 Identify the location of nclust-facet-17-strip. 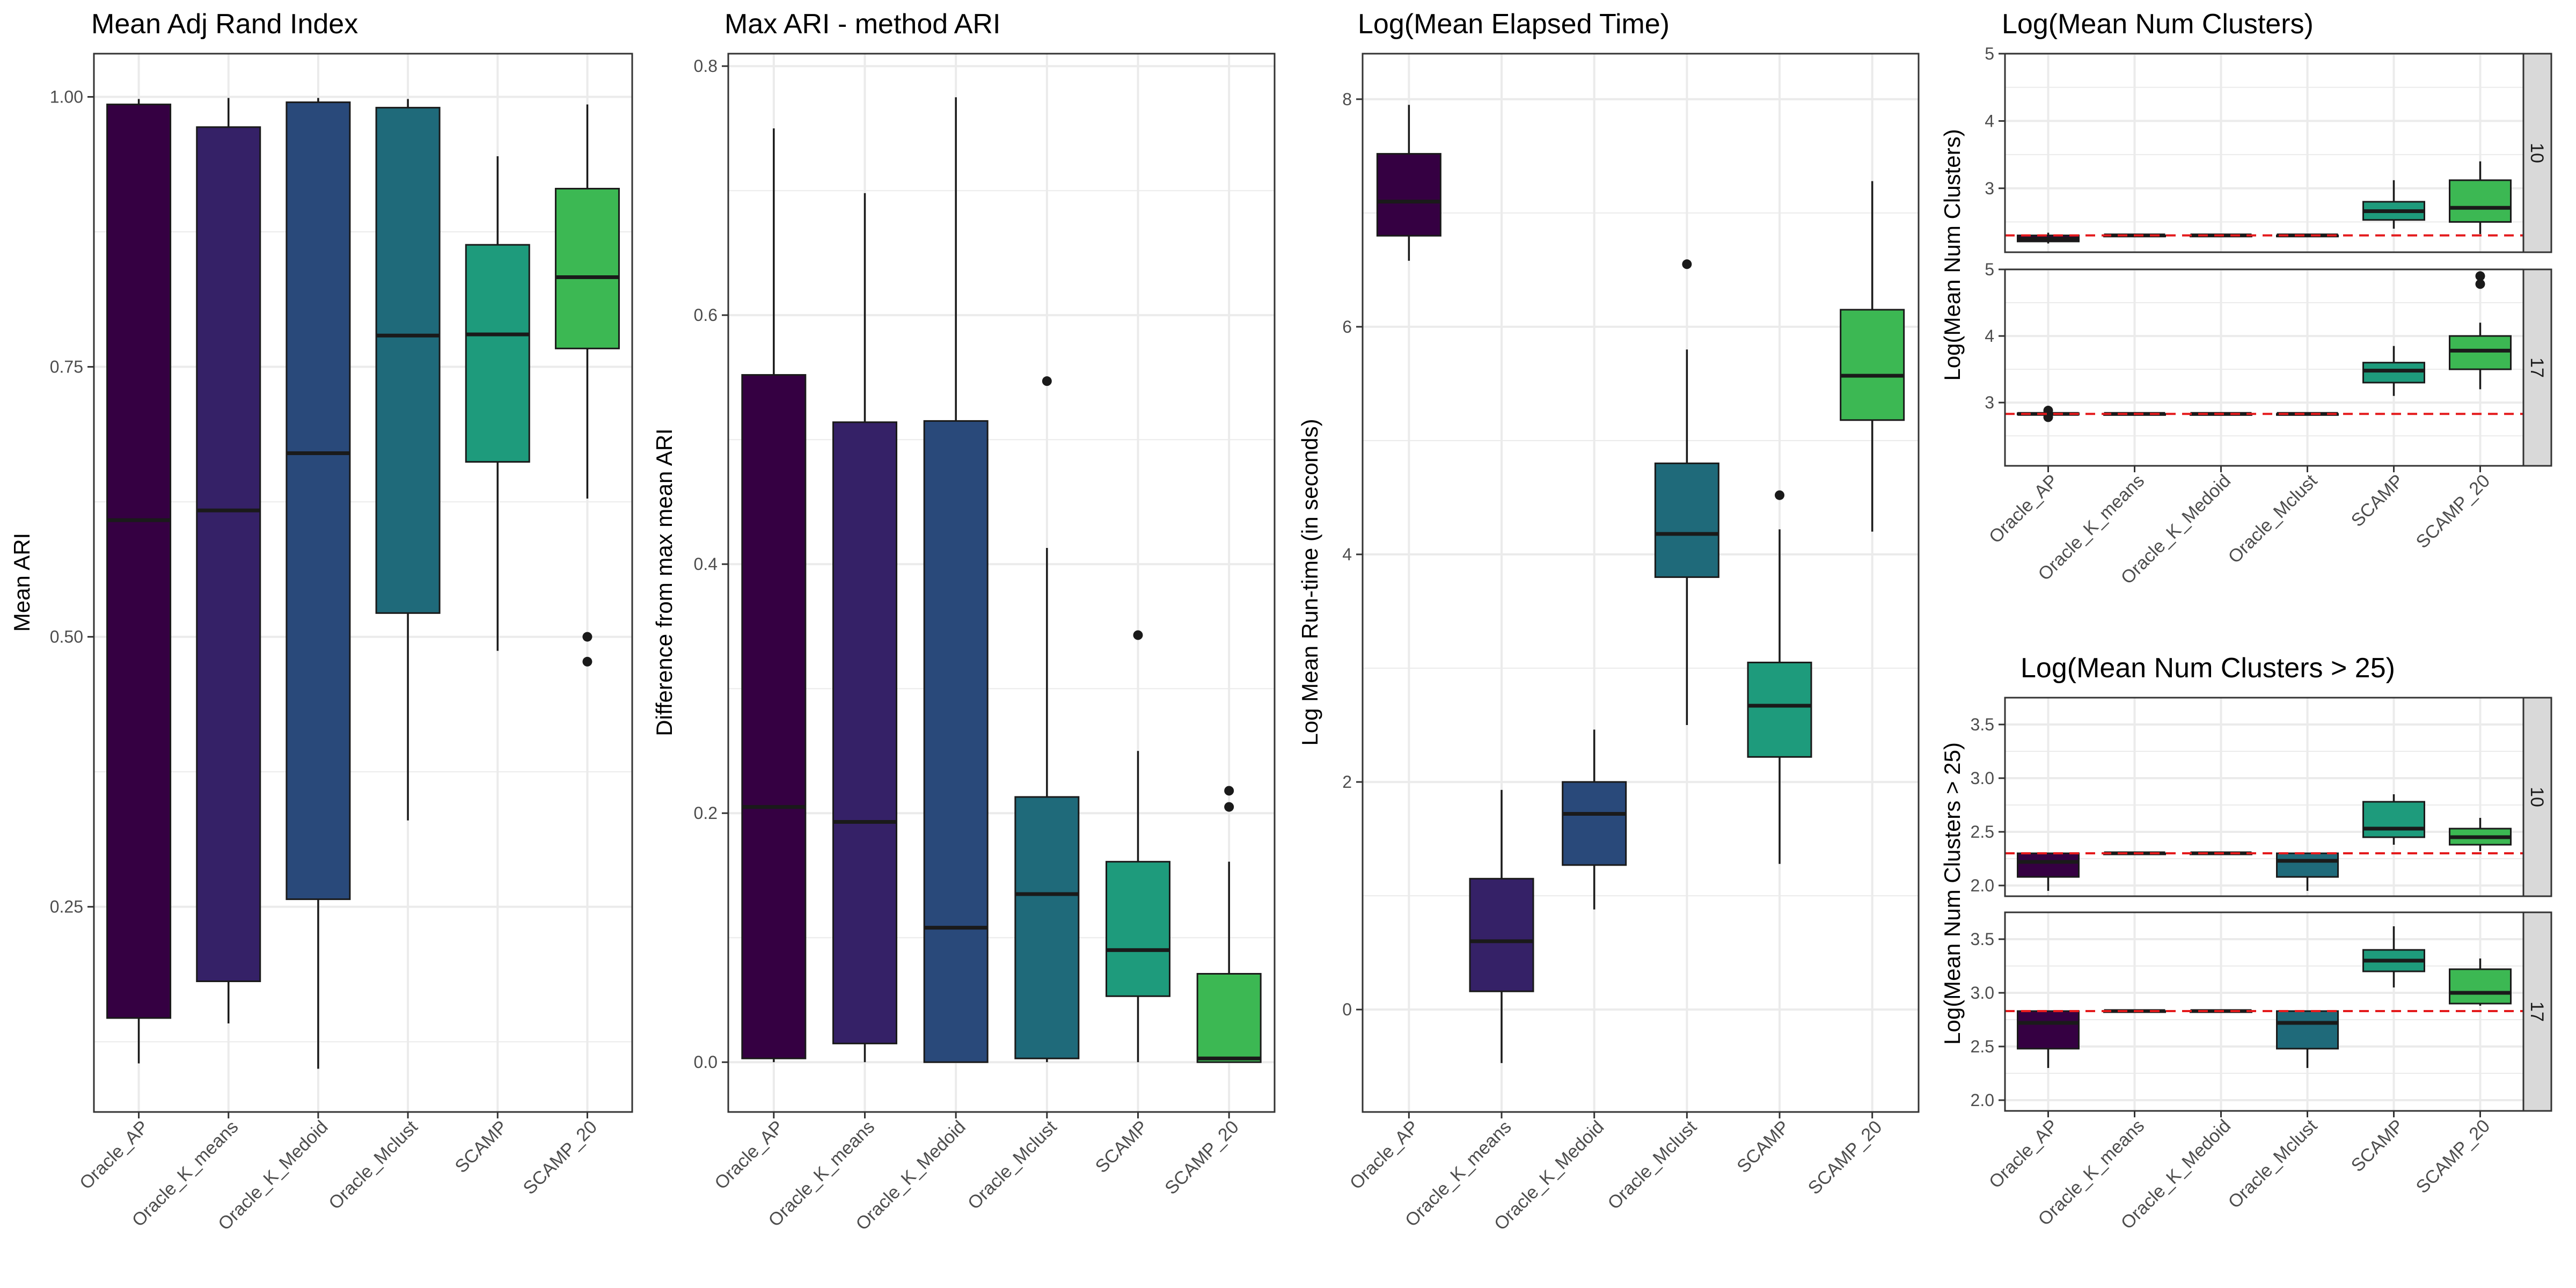
(2537, 367).